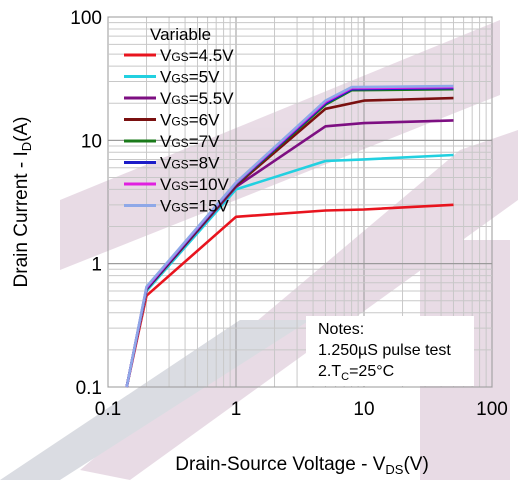 This screenshot has width=518, height=480. What do you see at coordinates (363, 409) in the screenshot?
I see `x-tick-label: 10` at bounding box center [363, 409].